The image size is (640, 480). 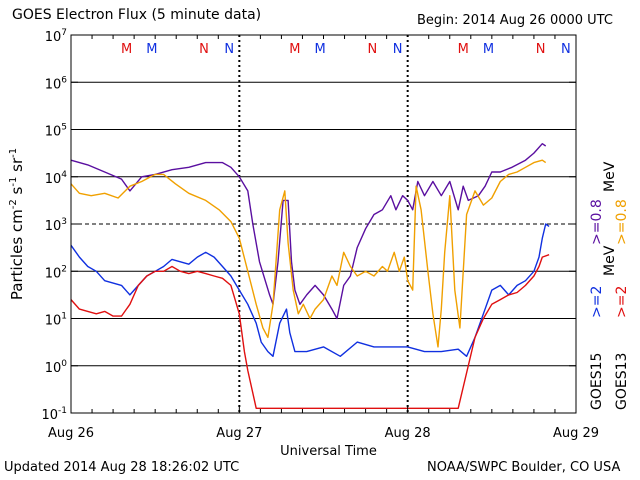 What do you see at coordinates (56, 320) in the screenshot?
I see `y-tick-label: 10¹` at bounding box center [56, 320].